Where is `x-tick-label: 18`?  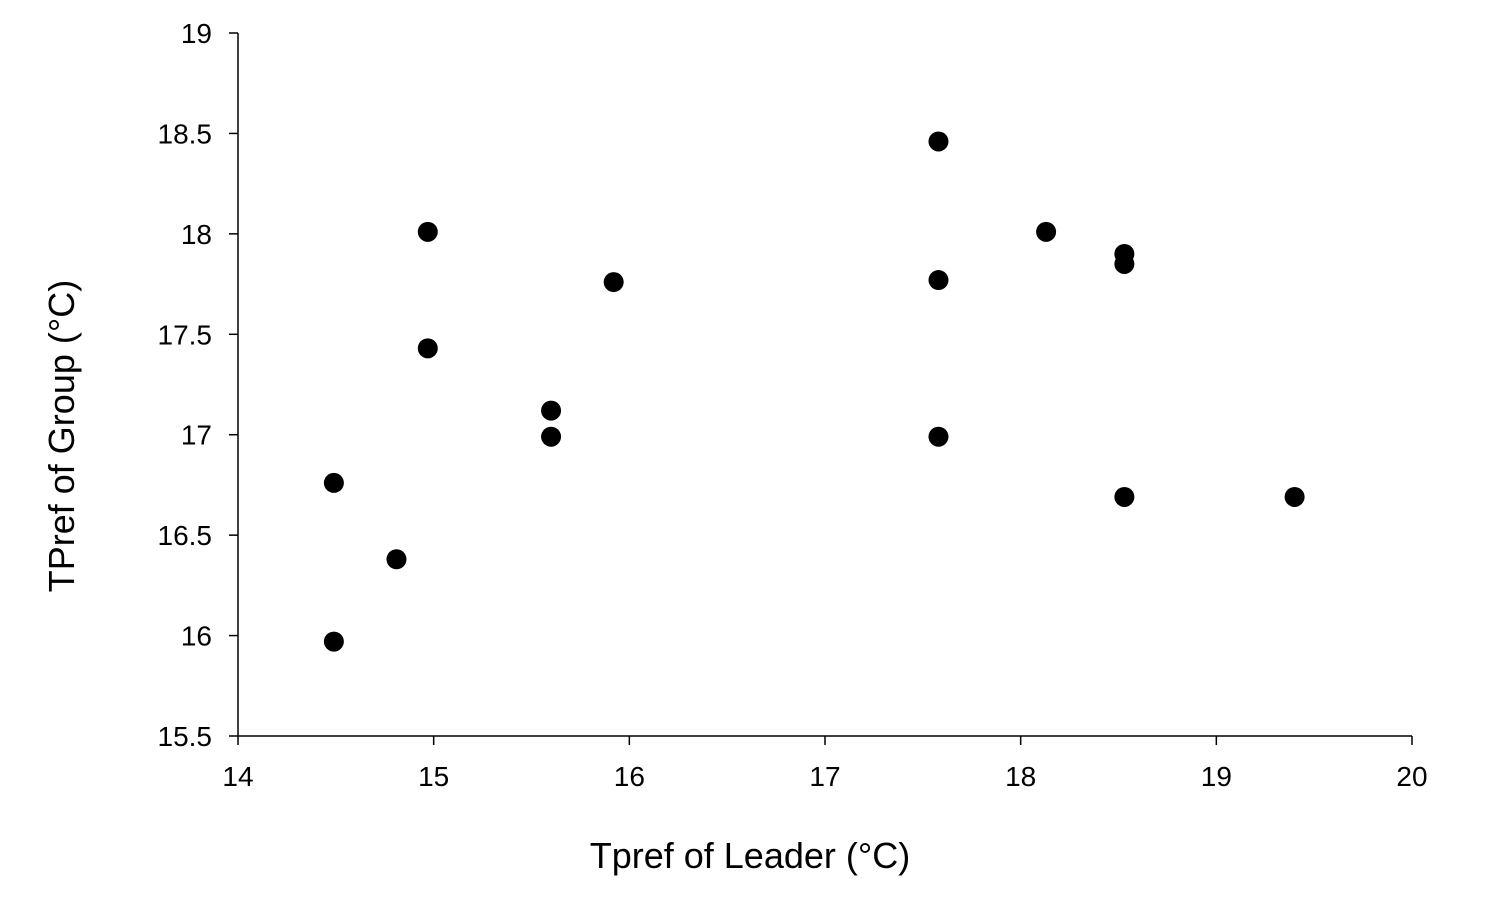
x-tick-label: 18 is located at coordinates (1020, 776).